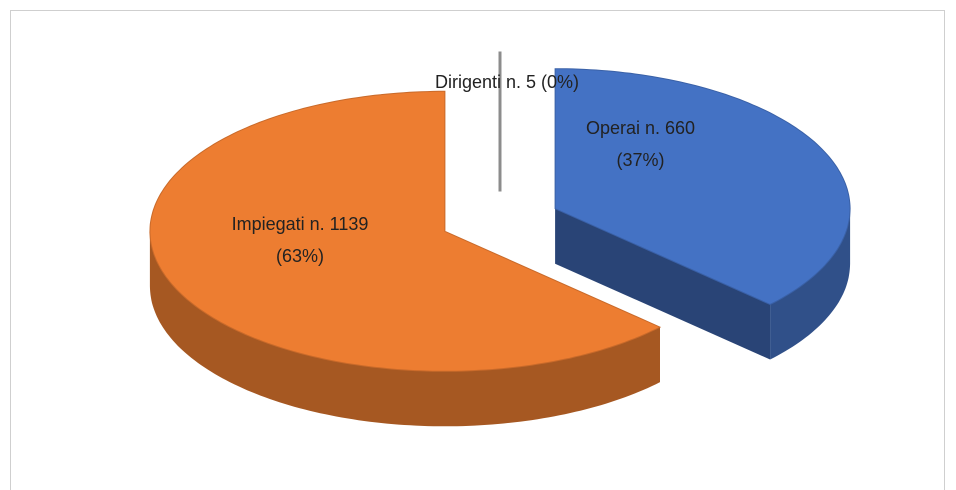 This screenshot has width=956, height=490. Describe the element at coordinates (507, 82) in the screenshot. I see `data-label: Dirigenti n. 5 (0%)` at that location.